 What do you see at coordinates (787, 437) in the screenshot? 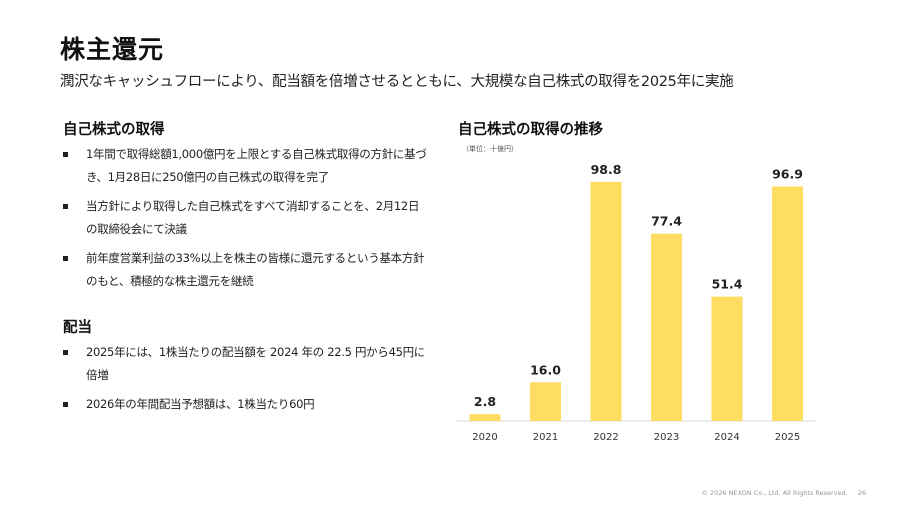
I see `x-tick-label: 2025` at bounding box center [787, 437].